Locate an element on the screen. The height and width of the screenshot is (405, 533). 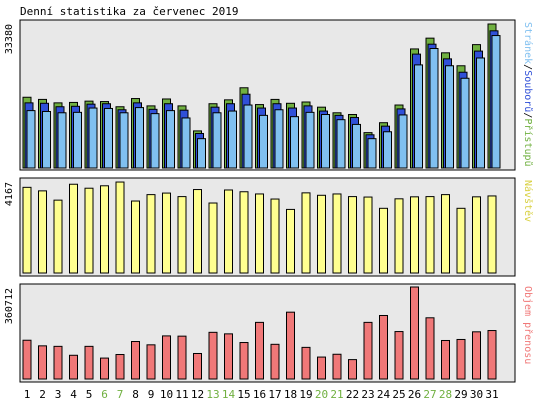
x-tick-label: 11 is located at coordinates (181, 394).